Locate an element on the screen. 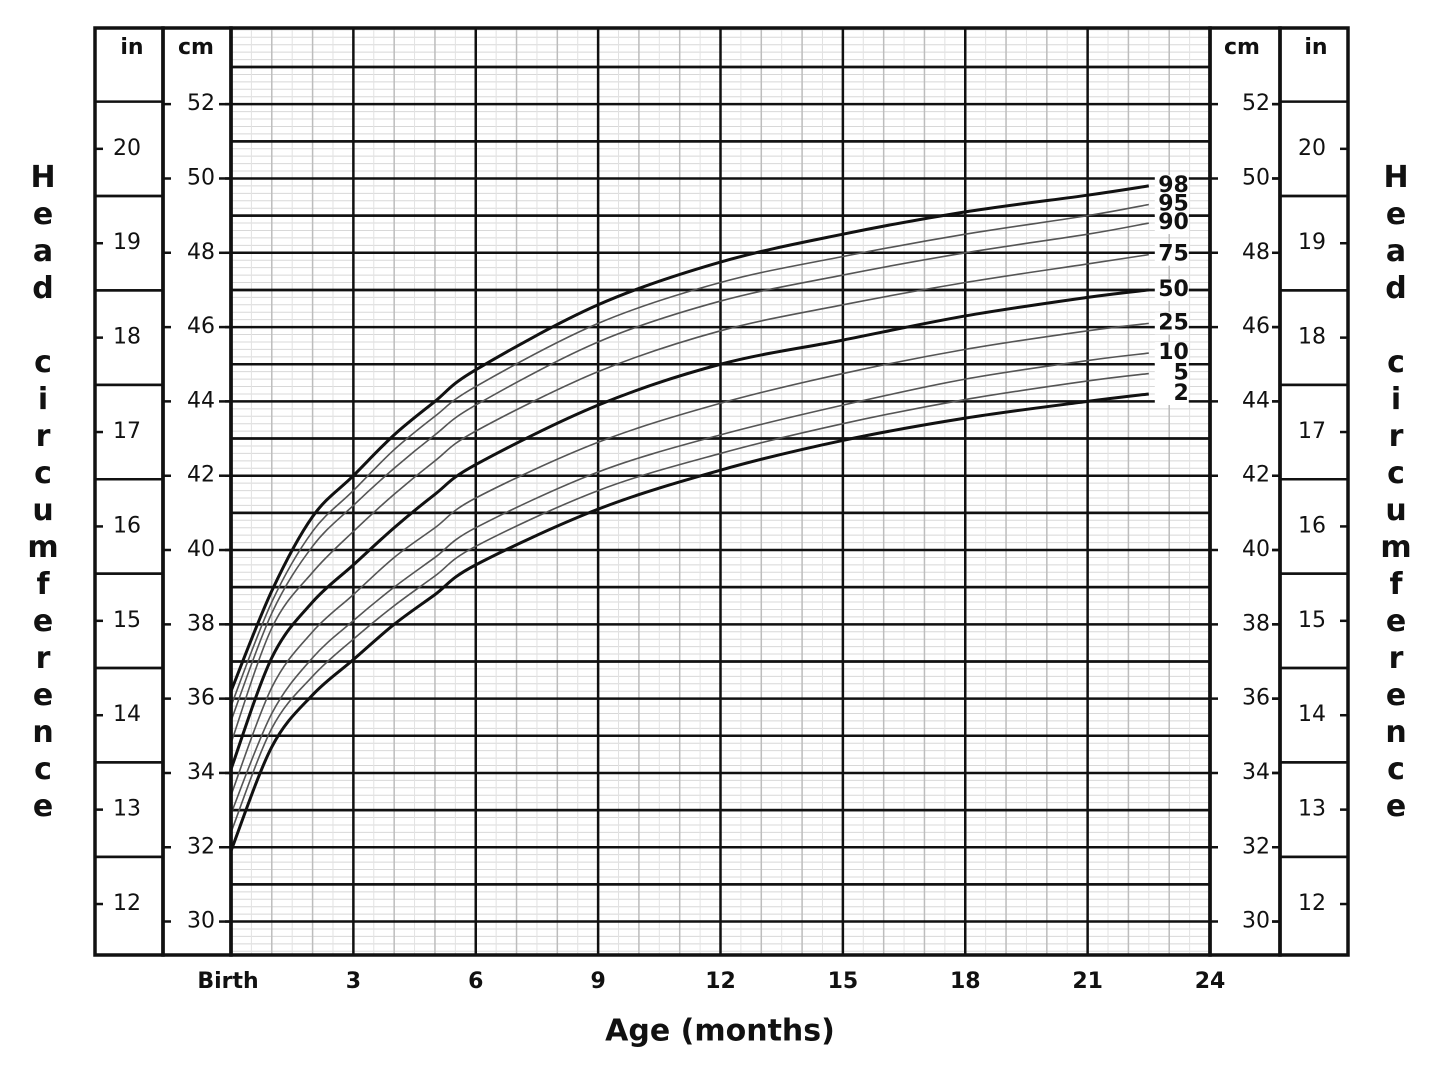 The height and width of the screenshot is (1082, 1440). y-tick-label: 50 is located at coordinates (201, 177).